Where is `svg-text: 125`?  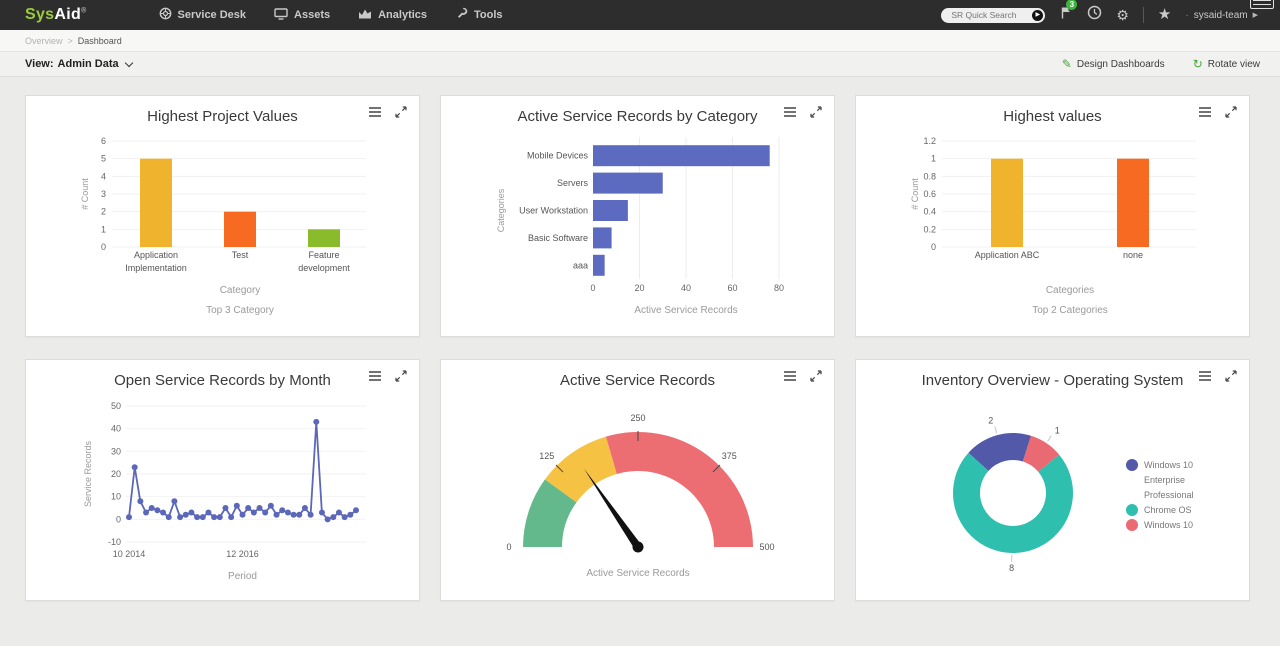
svg-text: 125 is located at coordinates (546, 456).